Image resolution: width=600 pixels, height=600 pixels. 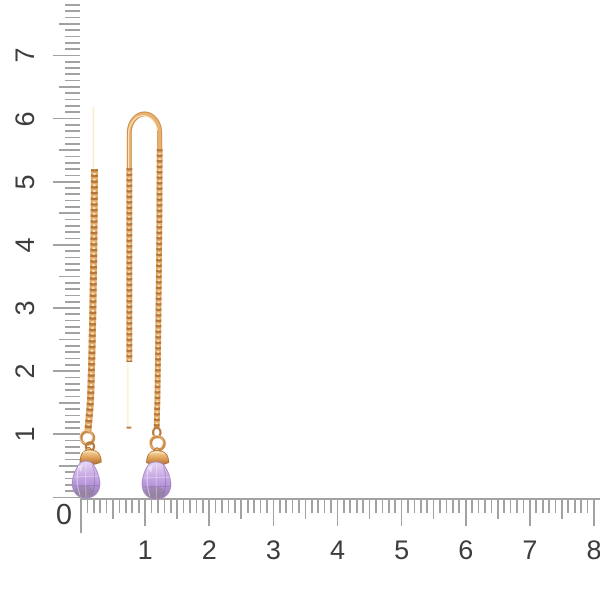 I want to click on ruler-number: 7, so click(x=530, y=549).